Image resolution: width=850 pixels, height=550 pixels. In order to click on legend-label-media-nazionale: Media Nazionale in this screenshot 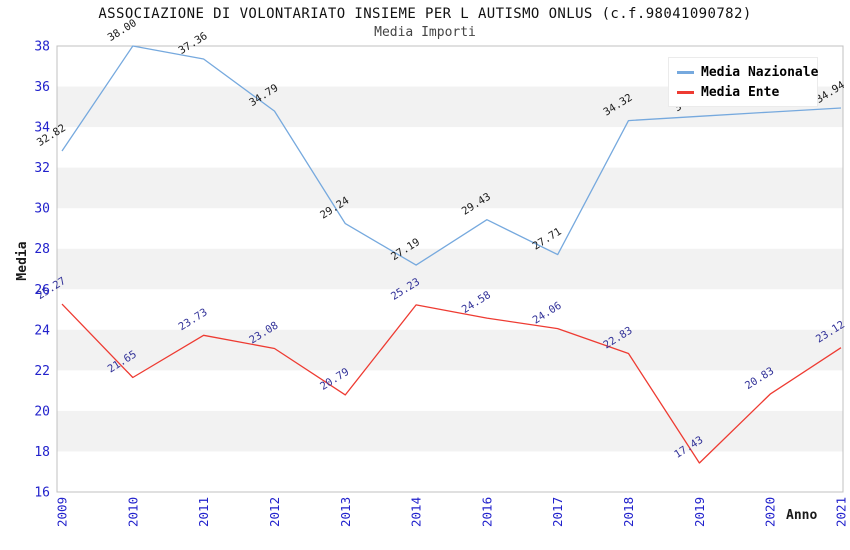, I will do `click(760, 72)`.